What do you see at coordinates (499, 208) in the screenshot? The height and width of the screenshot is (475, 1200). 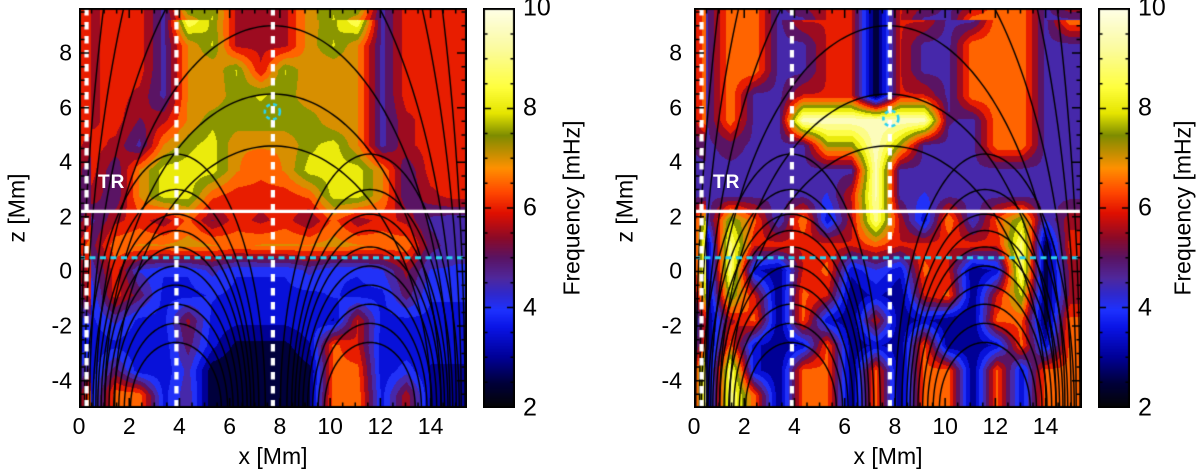 I see `left-colorbar-canvas` at bounding box center [499, 208].